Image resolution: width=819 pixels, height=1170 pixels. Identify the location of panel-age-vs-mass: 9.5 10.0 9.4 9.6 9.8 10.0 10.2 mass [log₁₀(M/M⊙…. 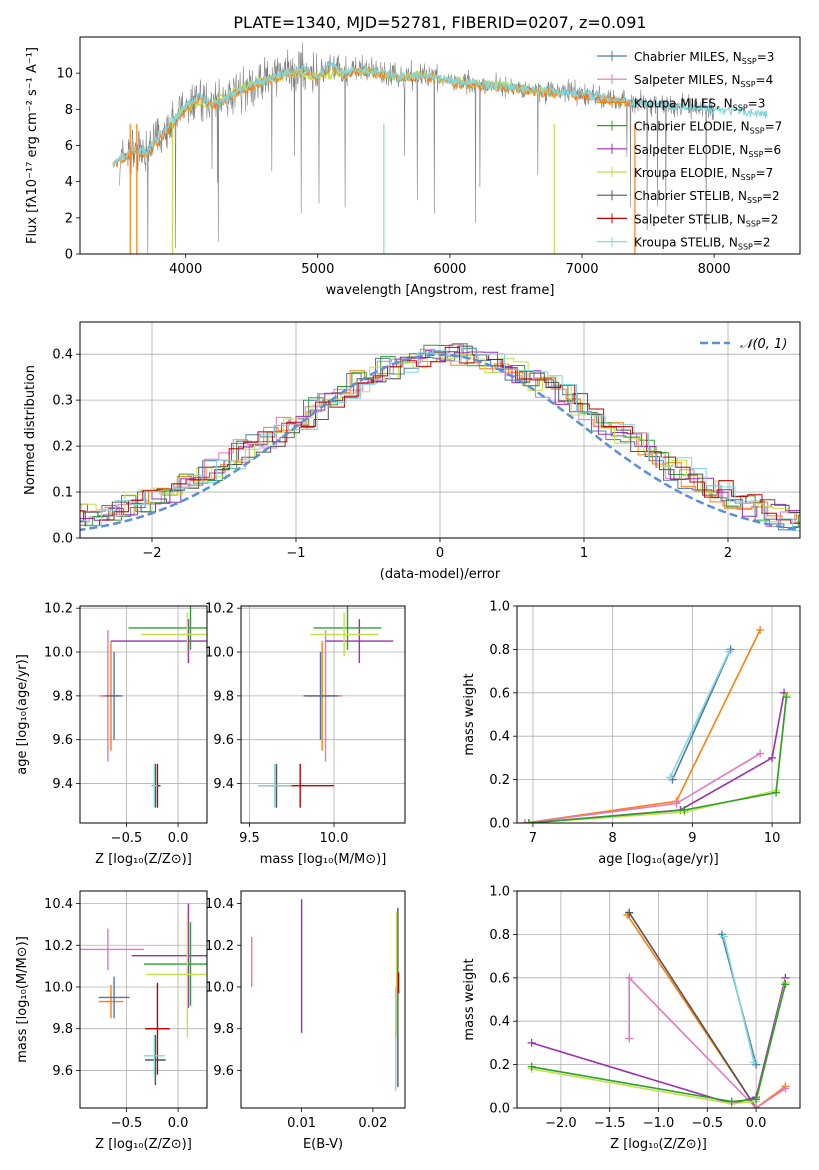
(305, 734).